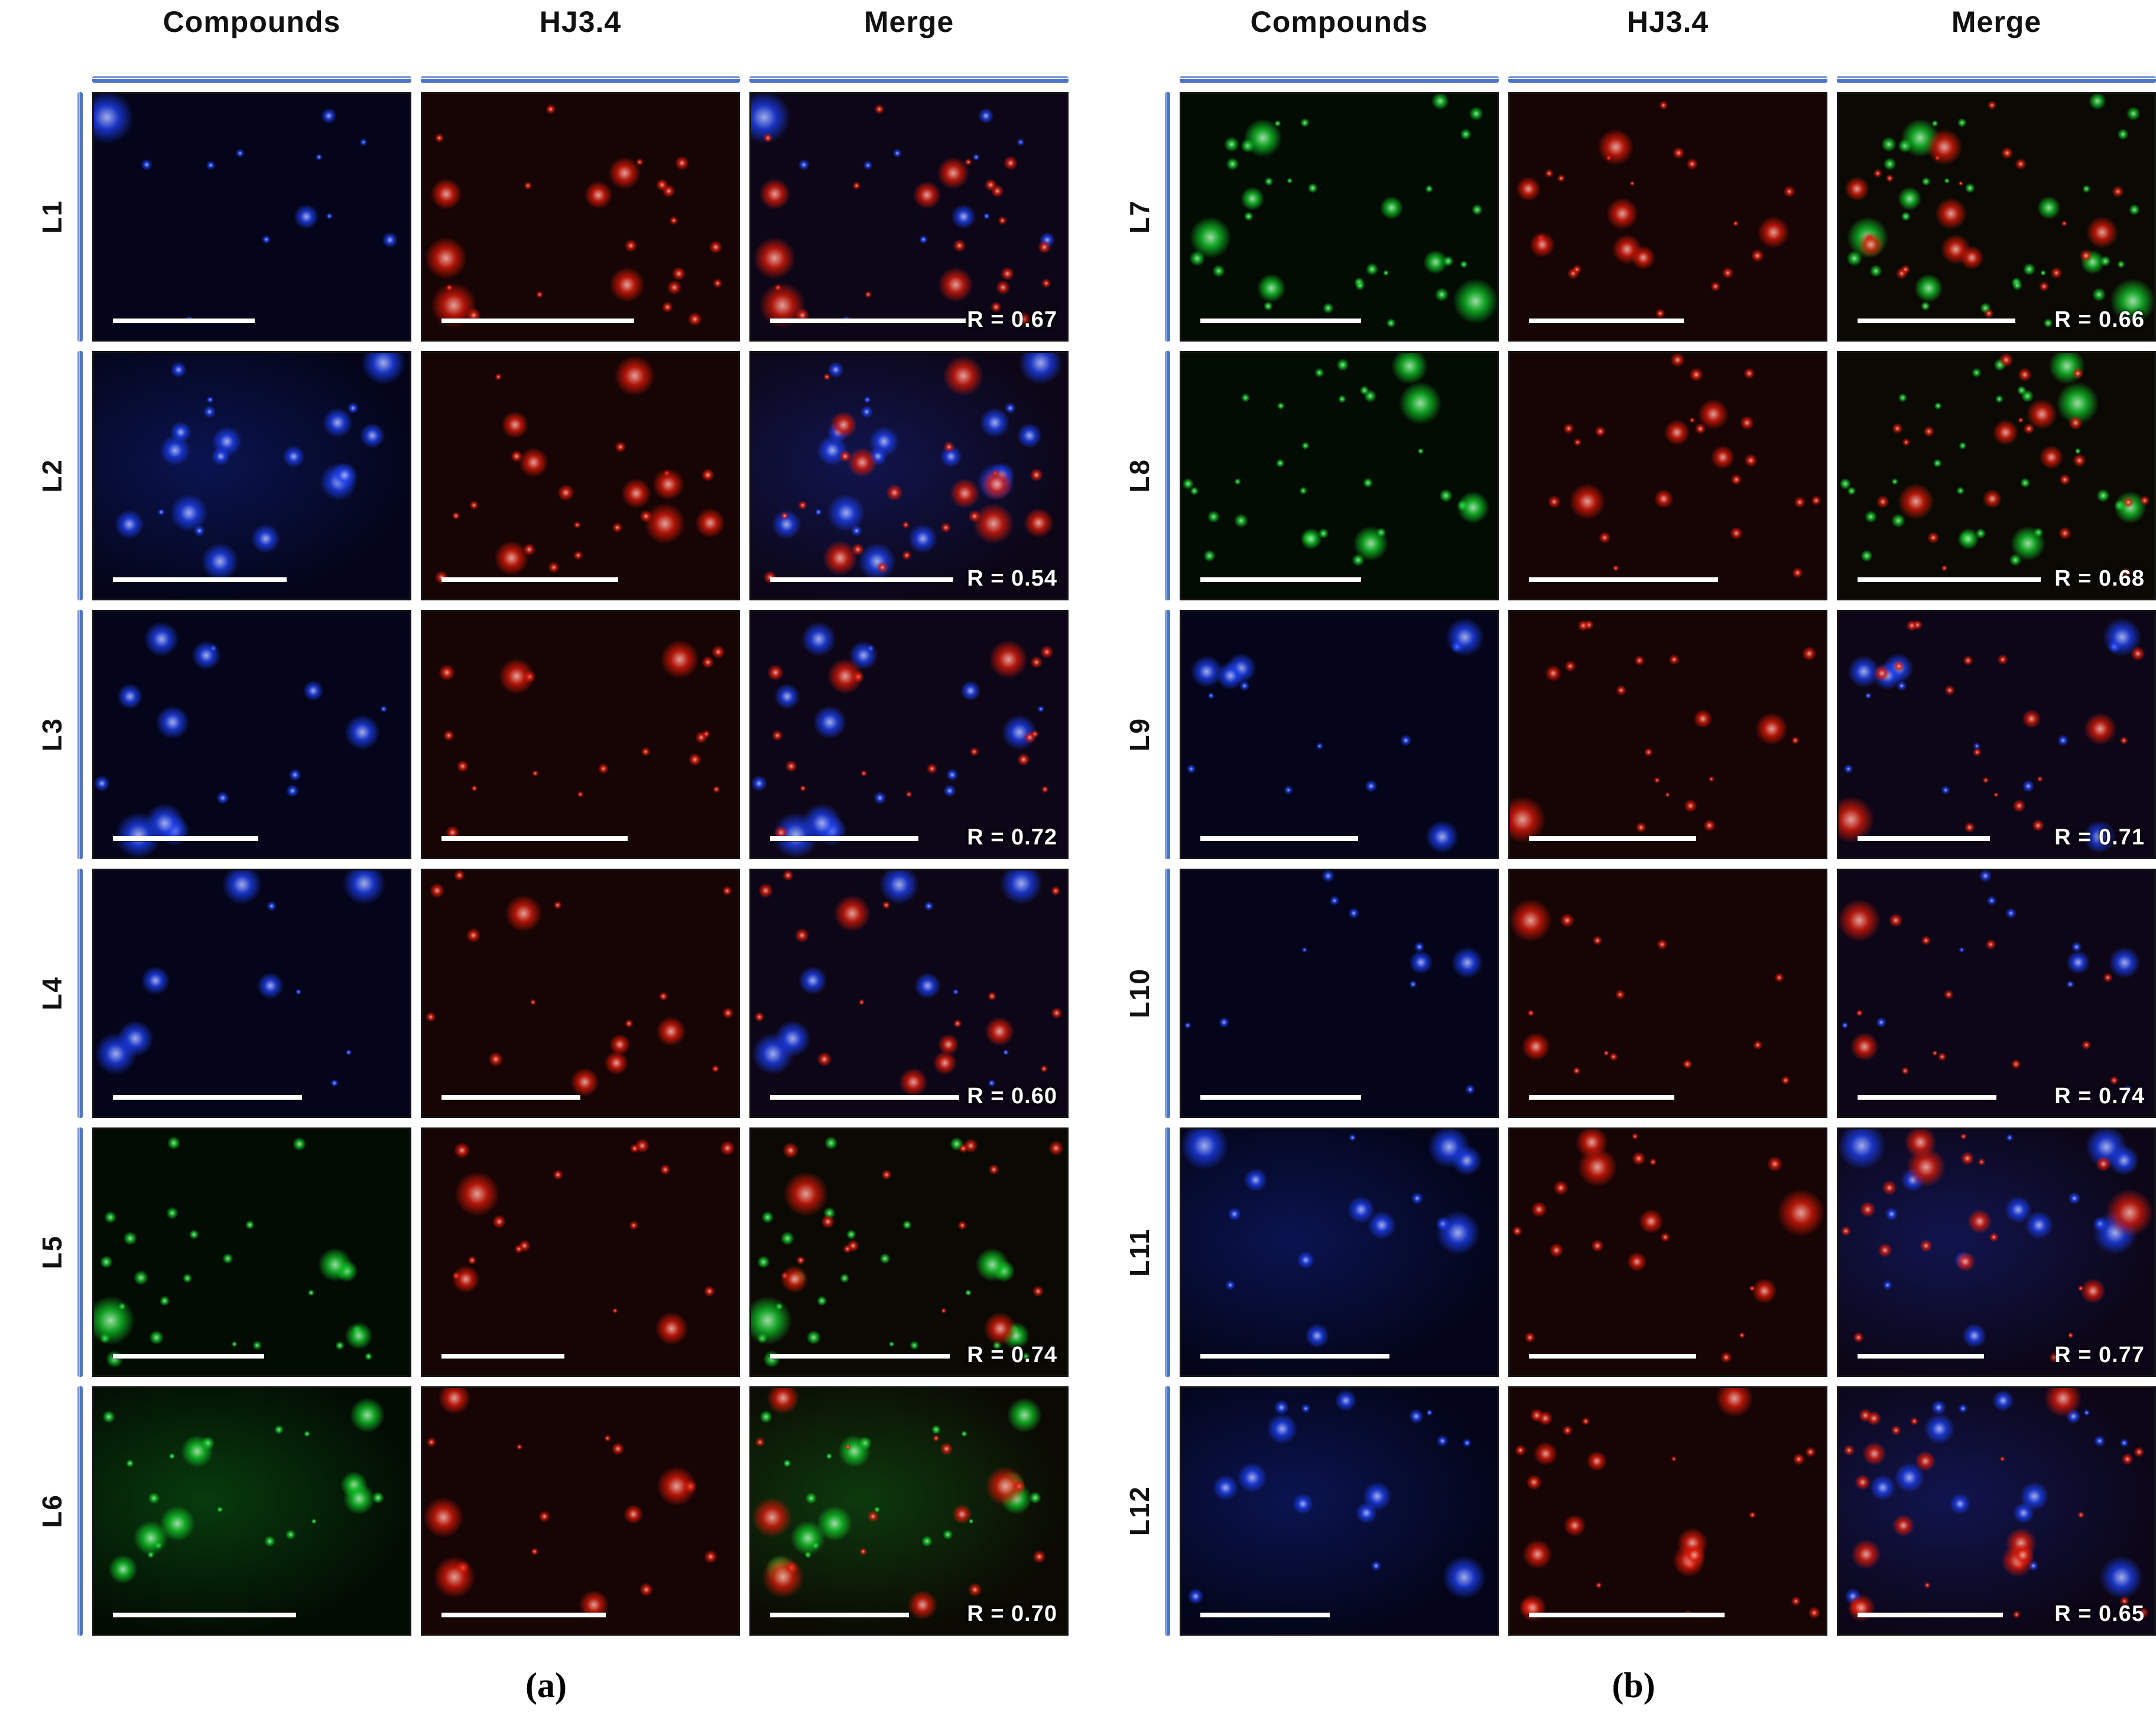  I want to click on row-label: L5, so click(52, 1252).